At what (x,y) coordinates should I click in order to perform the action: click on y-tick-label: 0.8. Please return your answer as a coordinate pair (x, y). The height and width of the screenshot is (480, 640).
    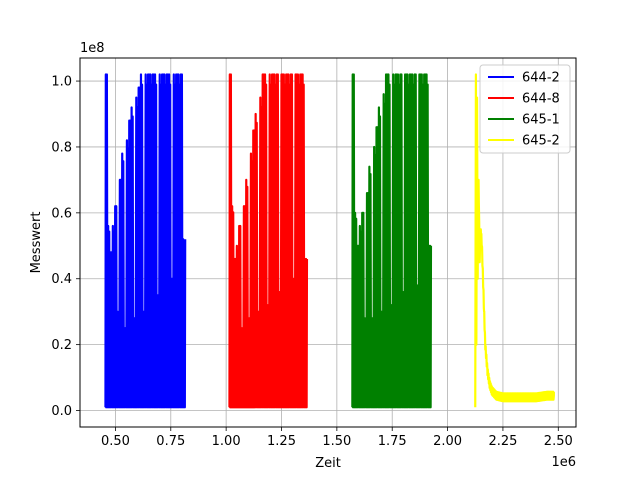
    Looking at the image, I should click on (61, 147).